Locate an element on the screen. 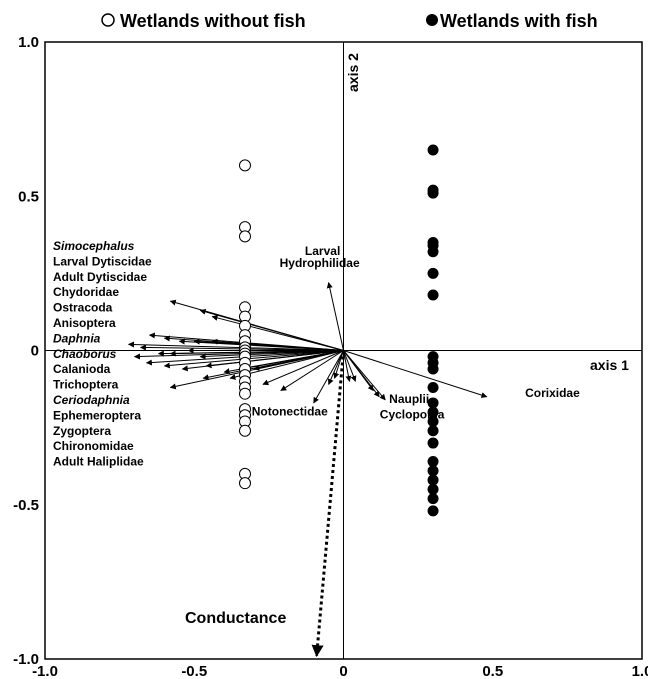 The image size is (648, 679). y-tick-label: -0.5 is located at coordinates (26, 505).